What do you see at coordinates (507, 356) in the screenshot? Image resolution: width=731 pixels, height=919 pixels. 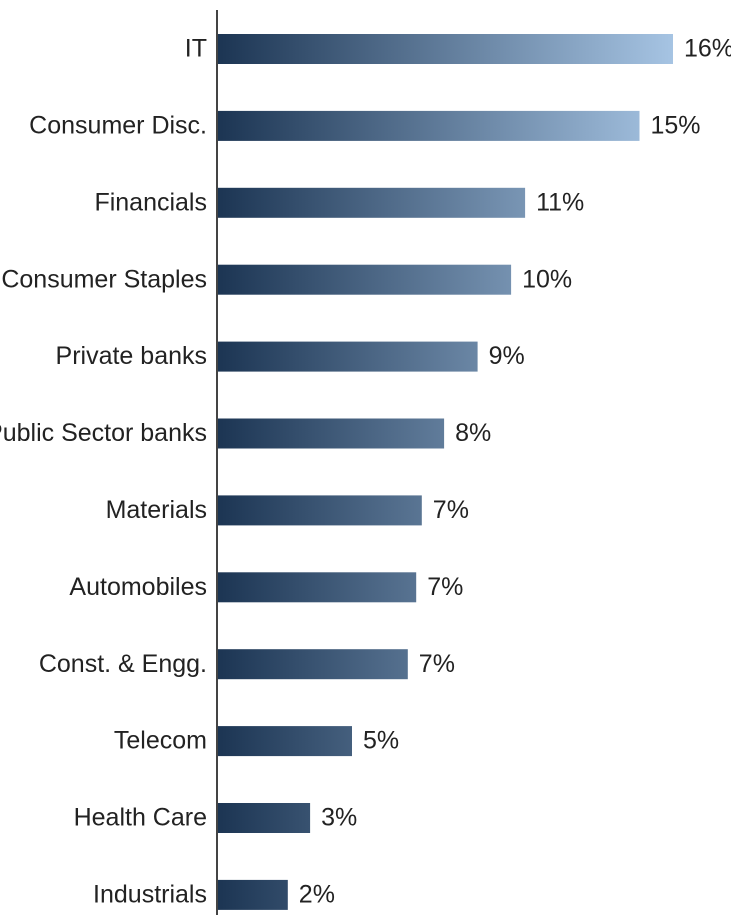 I see `value-label-private-banks: 9%` at bounding box center [507, 356].